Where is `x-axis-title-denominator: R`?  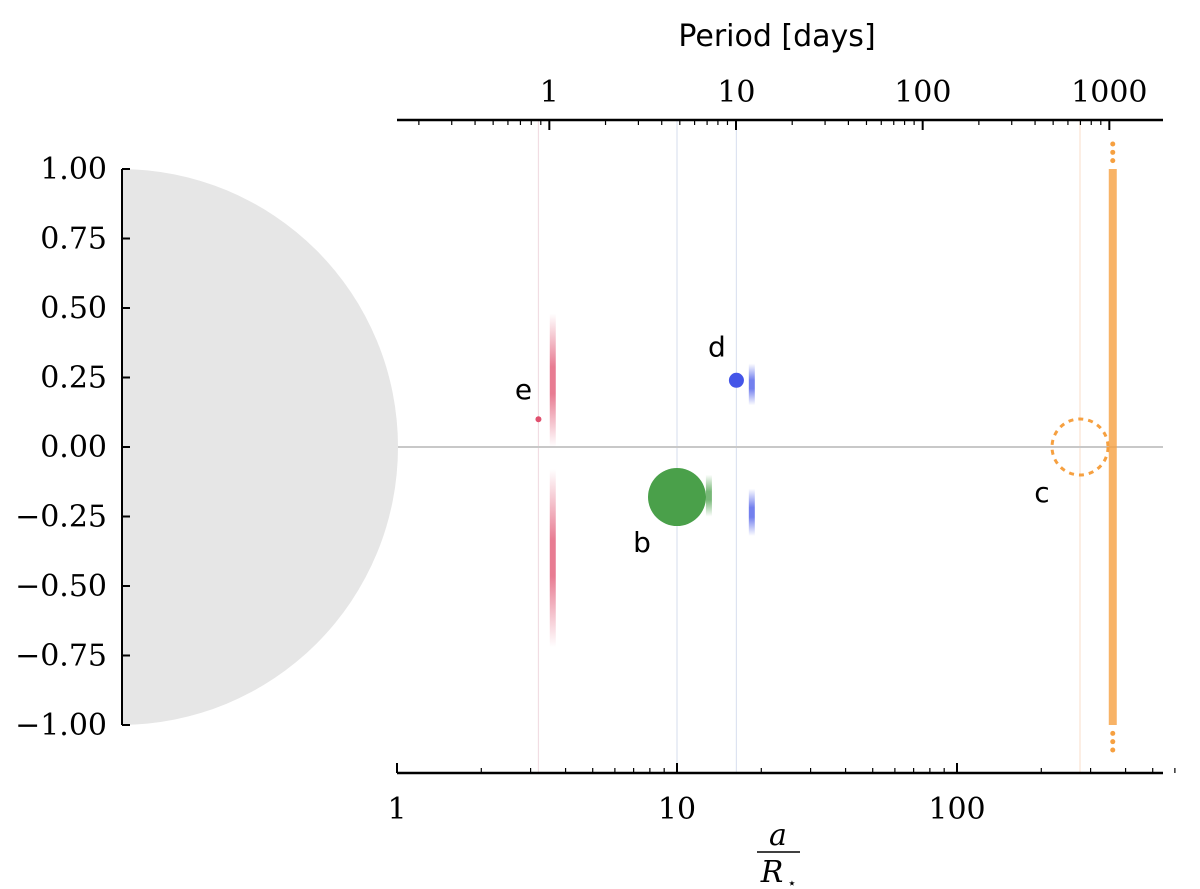 x-axis-title-denominator: R is located at coordinates (772, 872).